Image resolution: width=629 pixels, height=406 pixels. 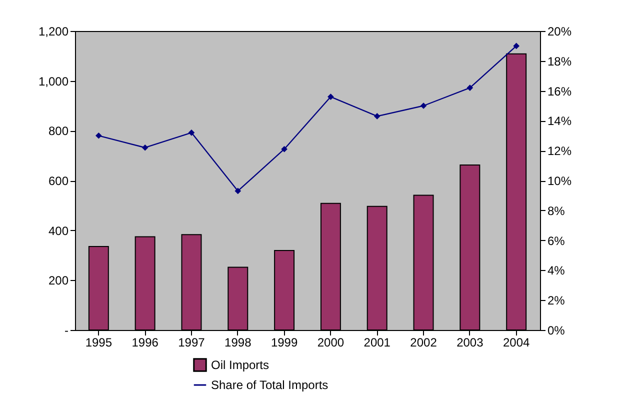 I want to click on y-tick-label: 1,000, so click(x=53, y=81).